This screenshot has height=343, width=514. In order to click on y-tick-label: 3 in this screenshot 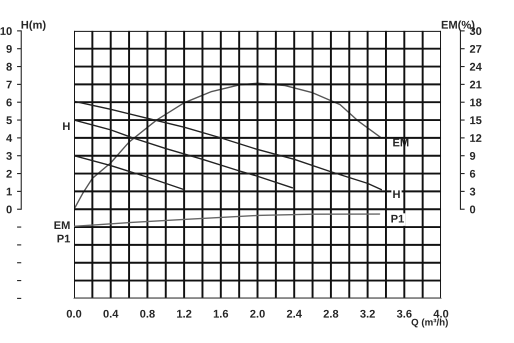, I will do `click(9, 156)`.